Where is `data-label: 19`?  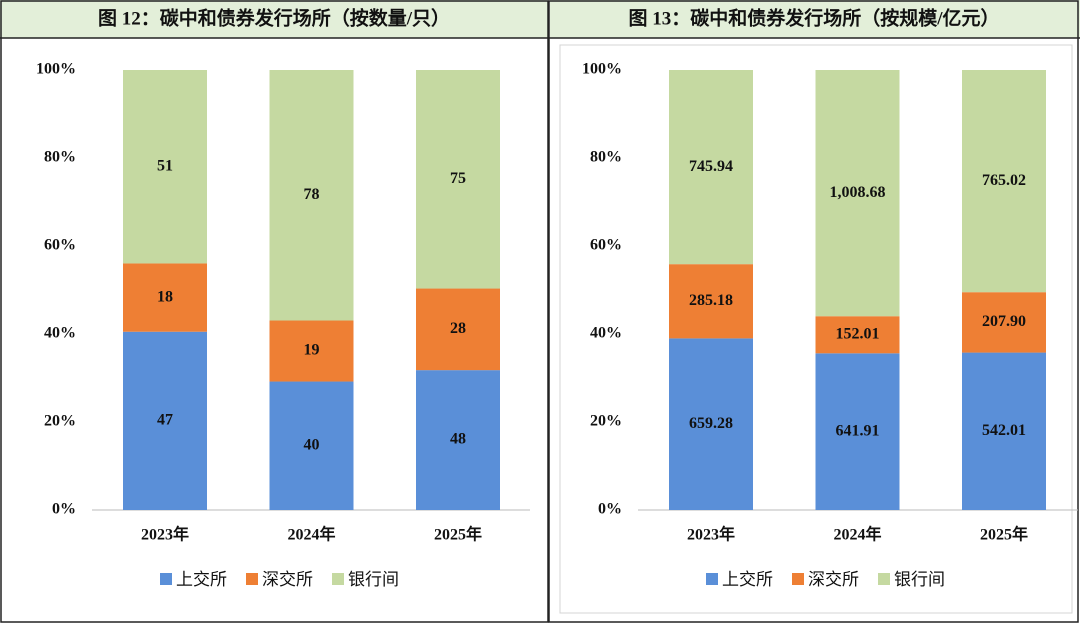
data-label: 19 is located at coordinates (312, 350).